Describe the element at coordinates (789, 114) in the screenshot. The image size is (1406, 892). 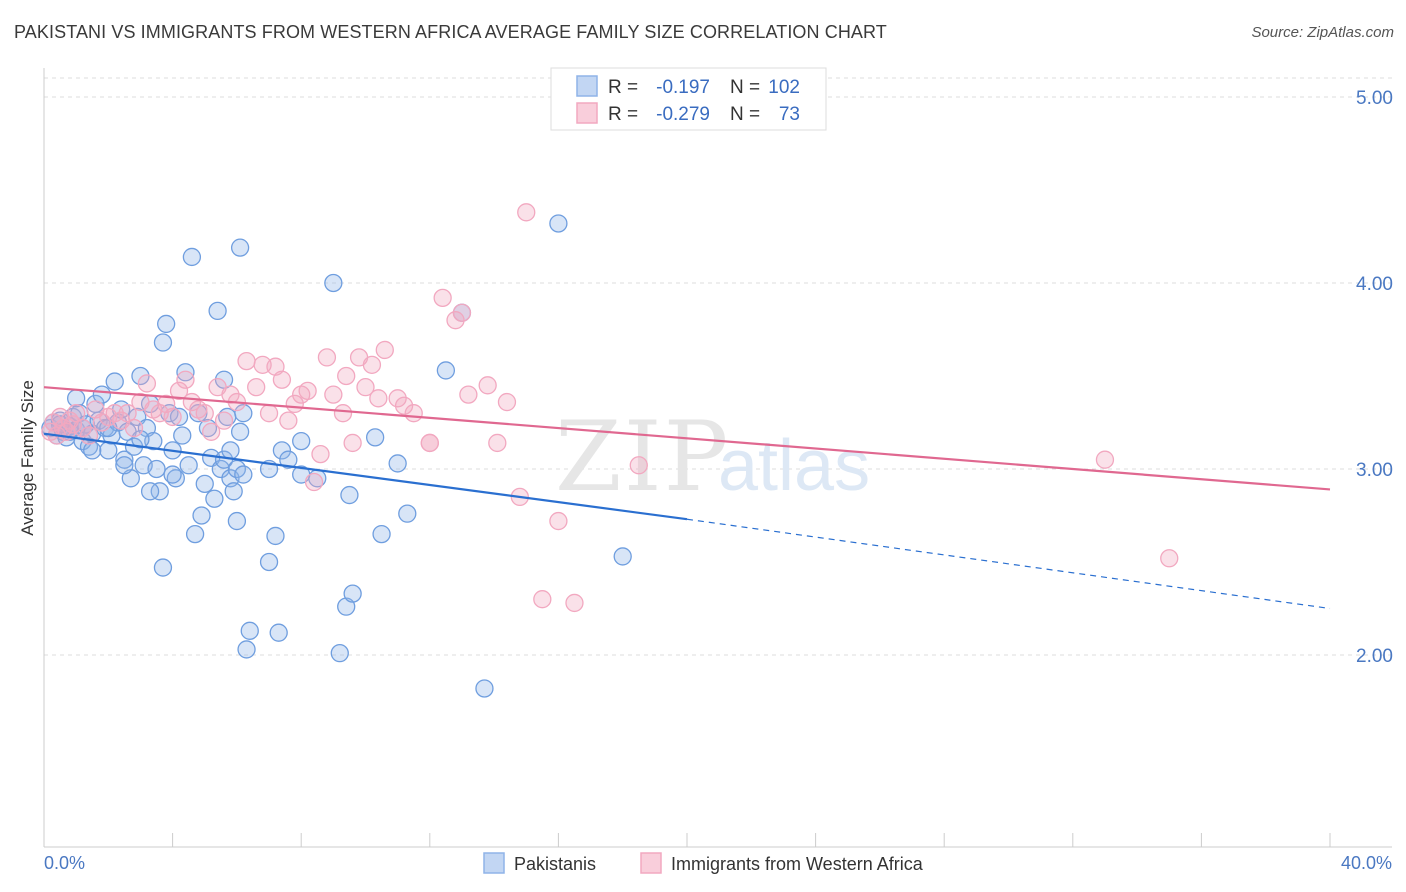
I see `legend-n-value-2: 73` at that location.